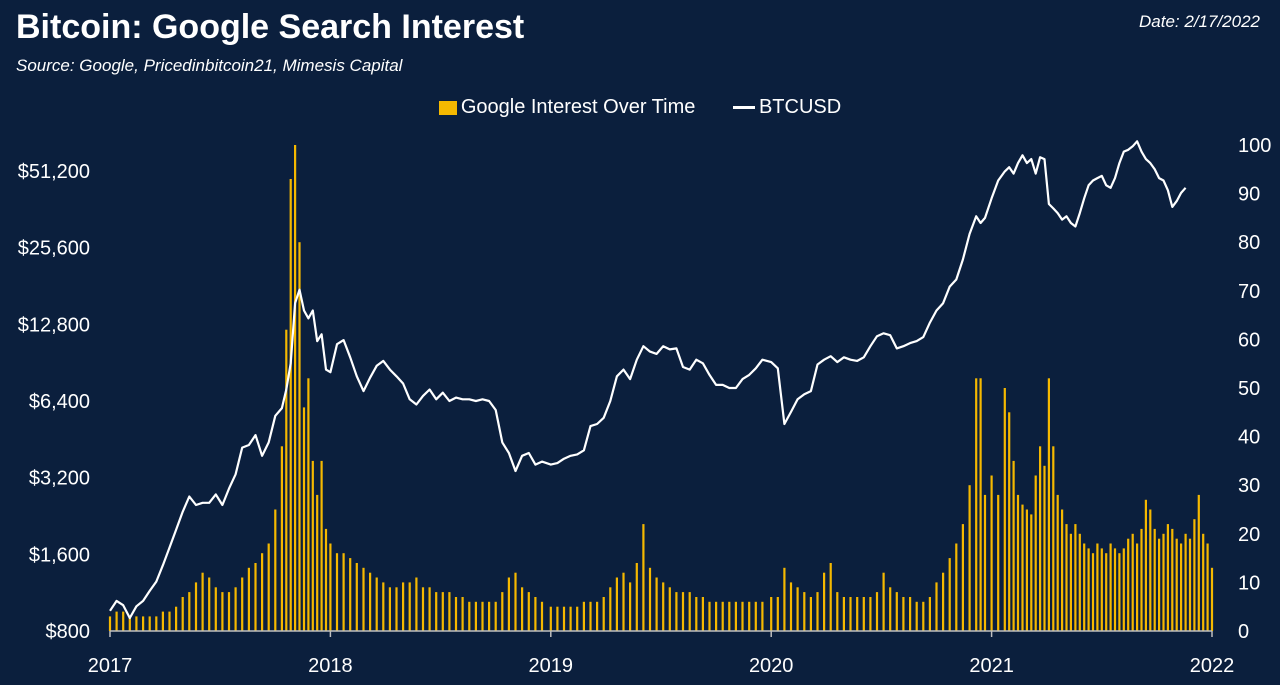  What do you see at coordinates (800, 107) in the screenshot?
I see `legend-label-btcusd: BTCUSD` at bounding box center [800, 107].